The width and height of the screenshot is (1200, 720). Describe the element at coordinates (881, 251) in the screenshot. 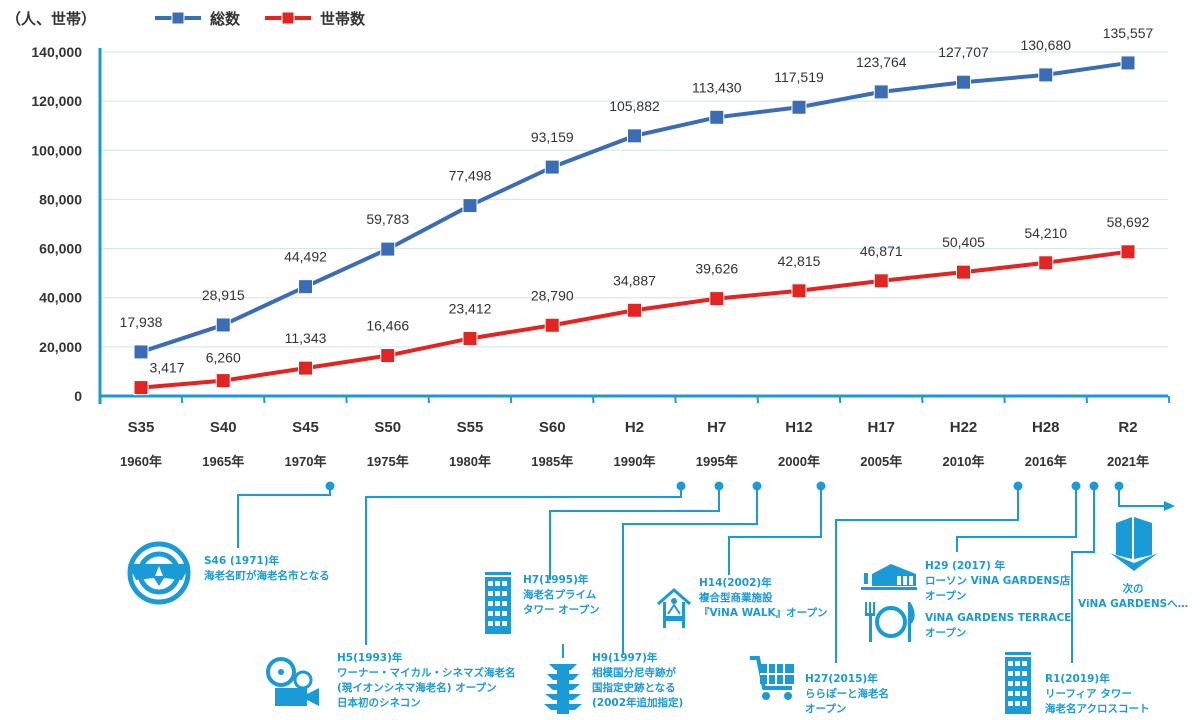

I see `households-data-label: 46,871` at that location.